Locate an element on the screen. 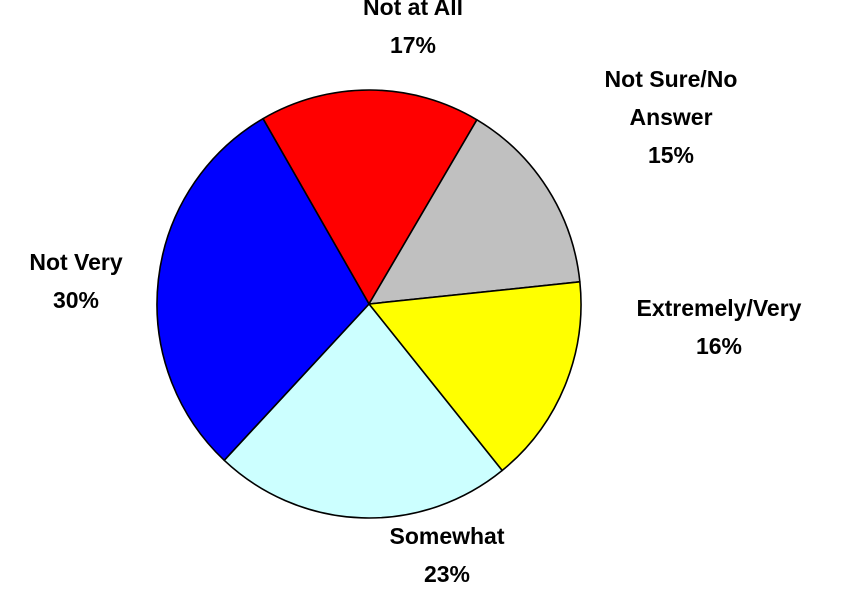 The height and width of the screenshot is (607, 842). pie-slice-extremely-very is located at coordinates (475, 376).